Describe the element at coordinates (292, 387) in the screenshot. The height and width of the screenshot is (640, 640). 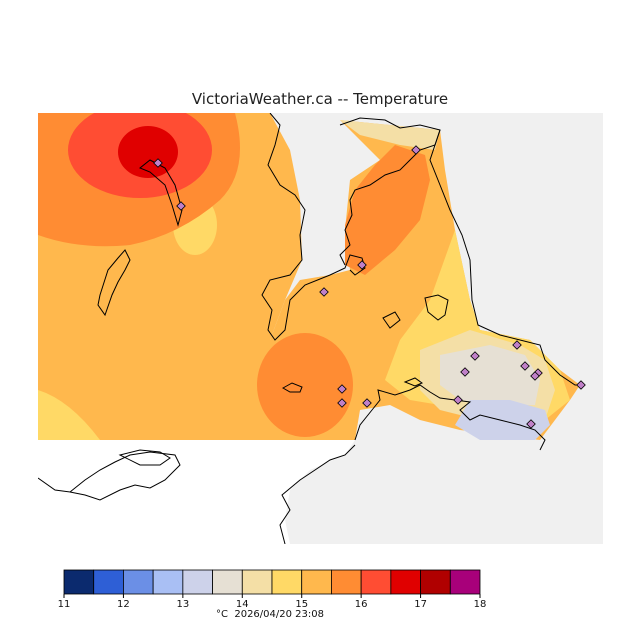
I see `island-south-lake` at that location.